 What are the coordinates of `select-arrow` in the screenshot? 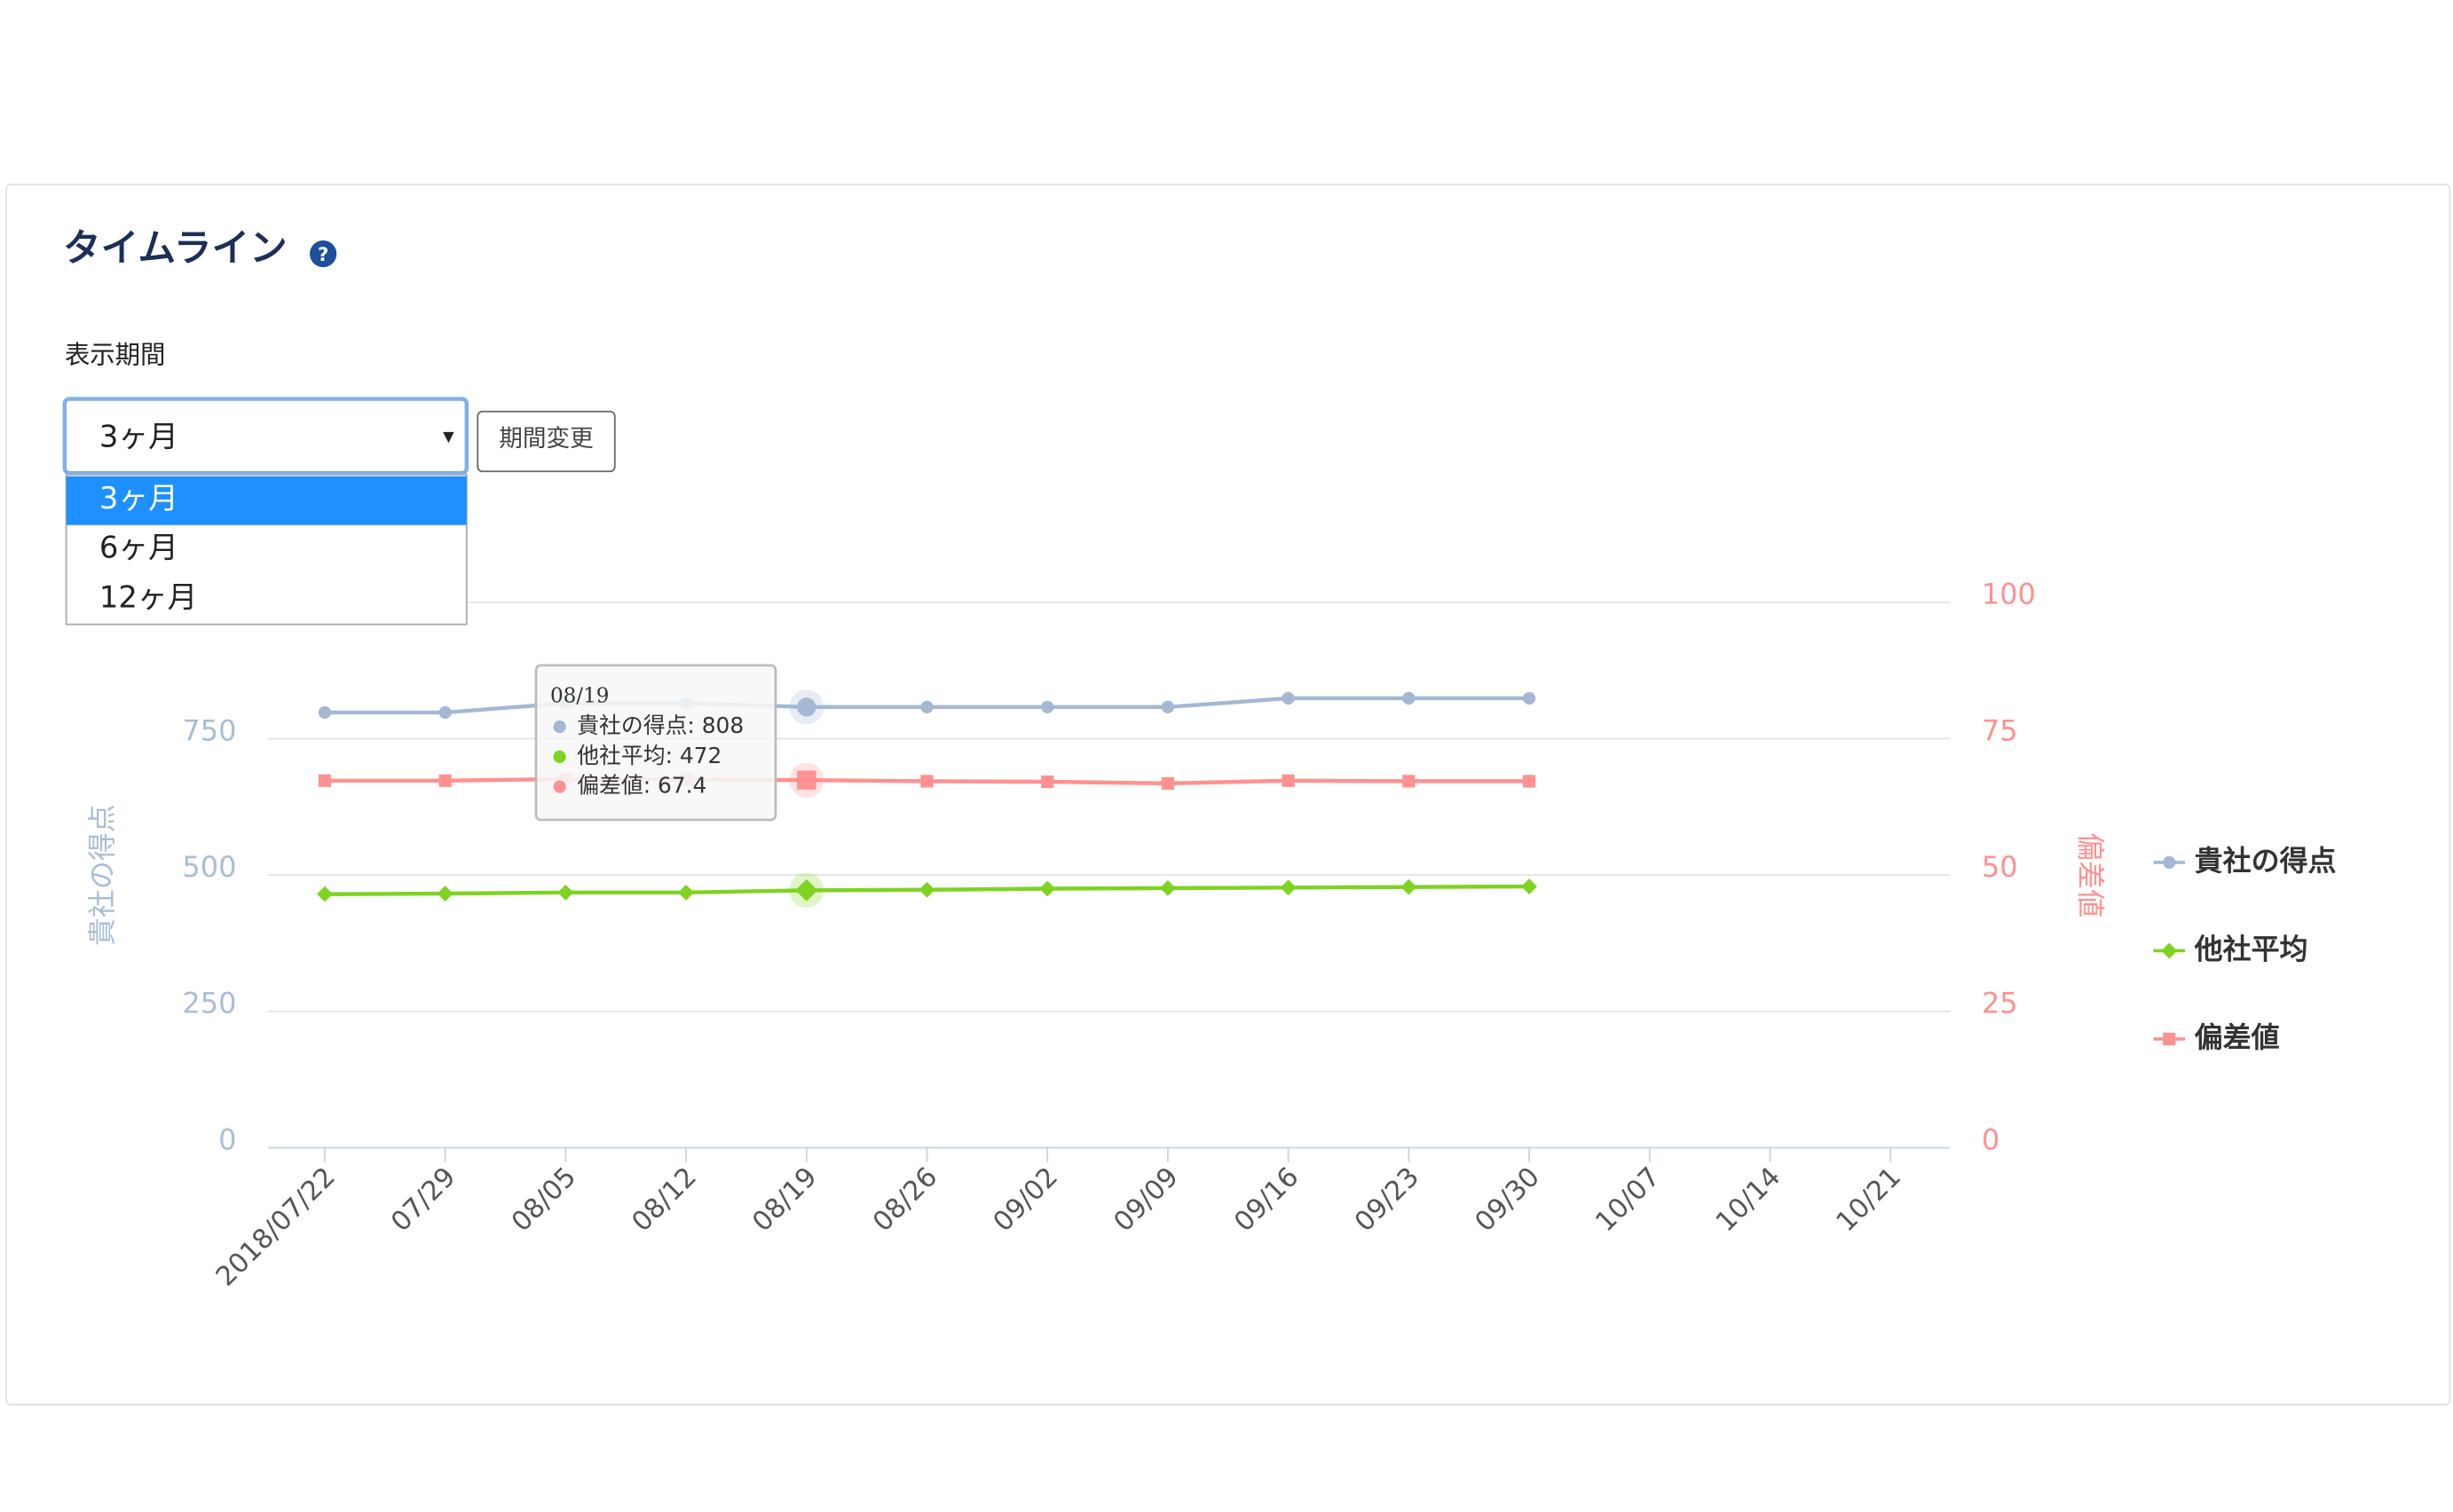 It's located at (448, 437).